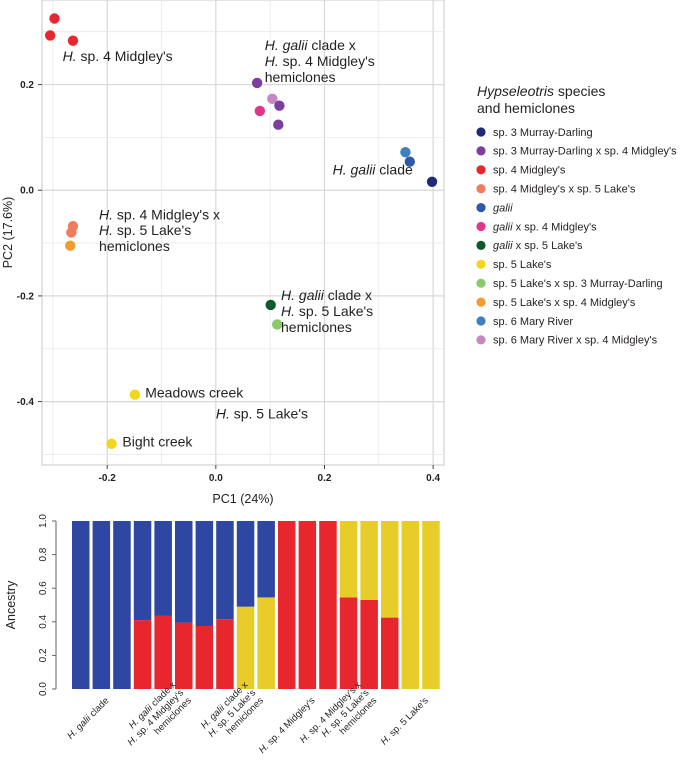  I want to click on legend-label: sp. 5 Lake's x sp. 4 Midgley's, so click(564, 303).